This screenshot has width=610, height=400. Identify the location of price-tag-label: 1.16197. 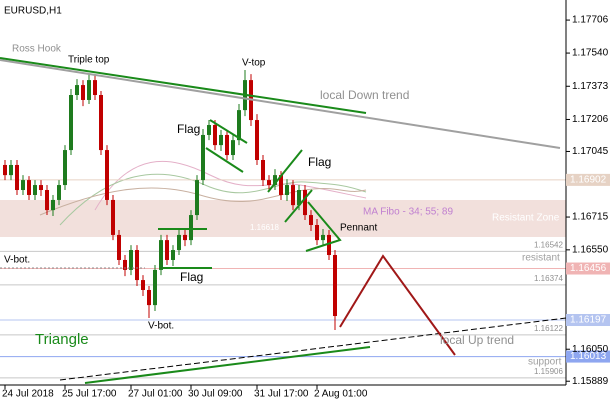
(588, 320).